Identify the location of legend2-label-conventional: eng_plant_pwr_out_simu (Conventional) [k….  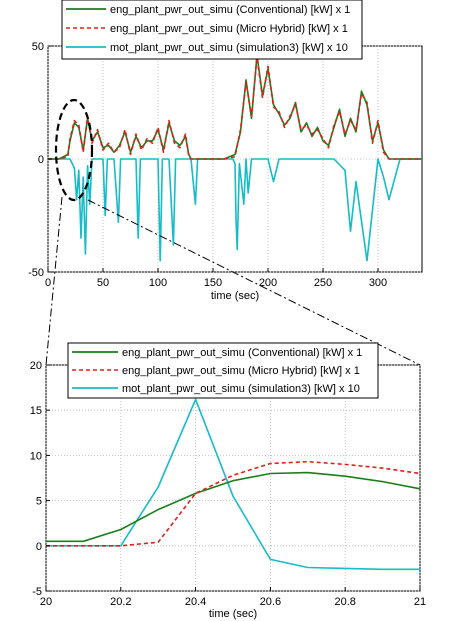
(242, 353).